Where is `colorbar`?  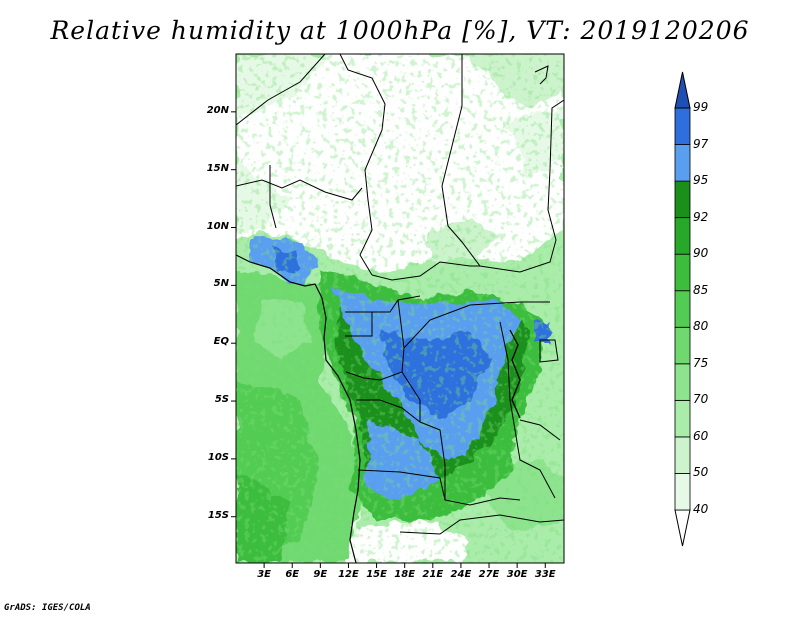
colorbar is located at coordinates (682, 309).